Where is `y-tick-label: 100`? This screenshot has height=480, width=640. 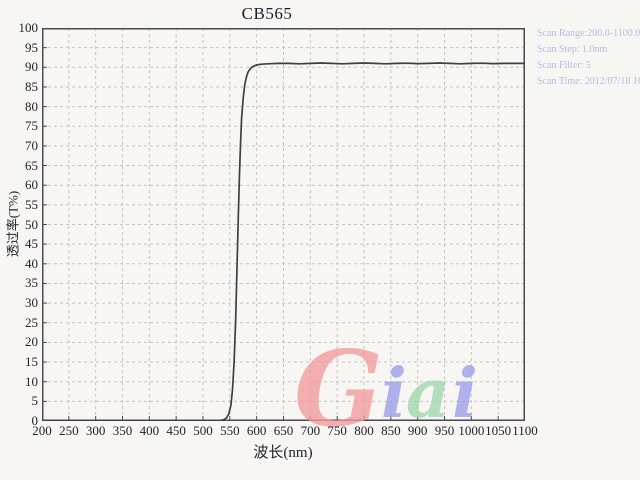
y-tick-label: 100 is located at coordinates (28, 27).